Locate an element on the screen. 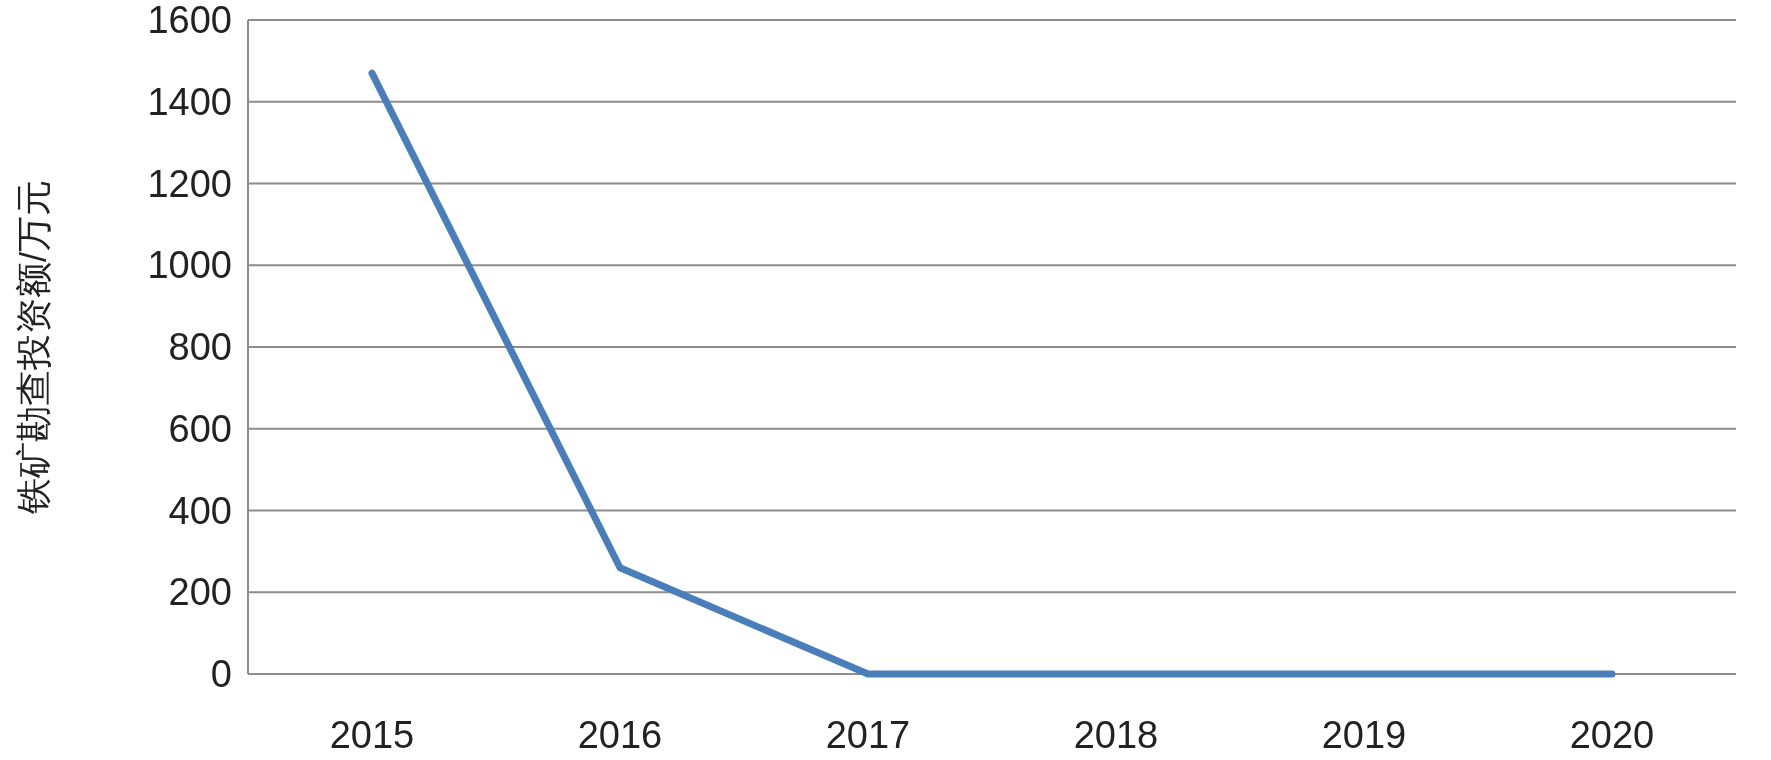 Image resolution: width=1771 pixels, height=760 pixels. y-tick-label: 400 is located at coordinates (200, 510).